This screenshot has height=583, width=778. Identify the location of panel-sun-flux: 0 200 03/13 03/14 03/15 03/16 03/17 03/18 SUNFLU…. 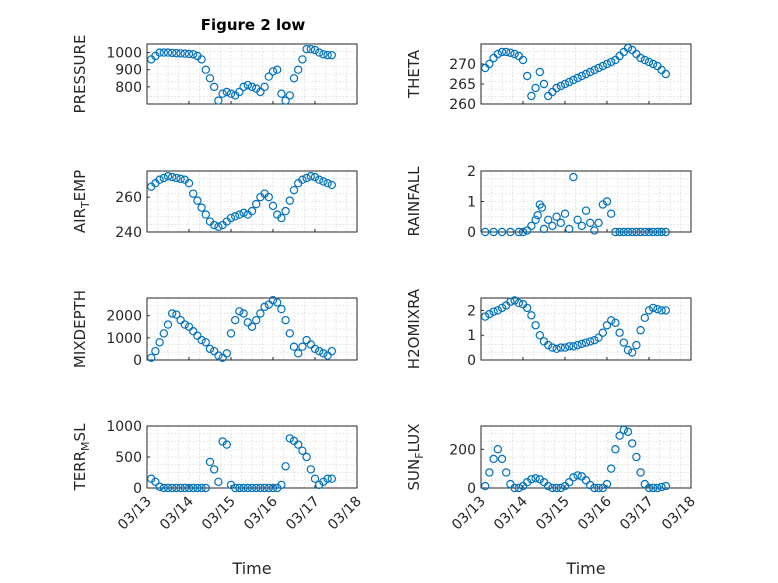
(552, 479).